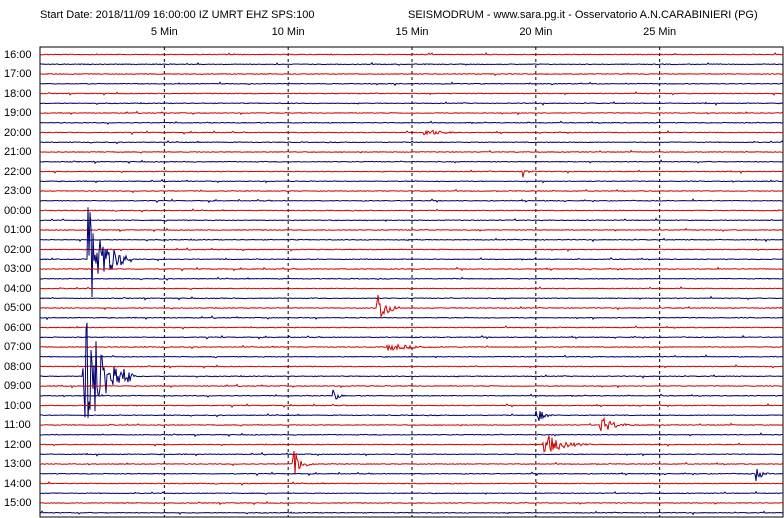 This screenshot has height=518, width=784. Describe the element at coordinates (536, 32) in the screenshot. I see `x-tick-label: 20 Min` at that location.